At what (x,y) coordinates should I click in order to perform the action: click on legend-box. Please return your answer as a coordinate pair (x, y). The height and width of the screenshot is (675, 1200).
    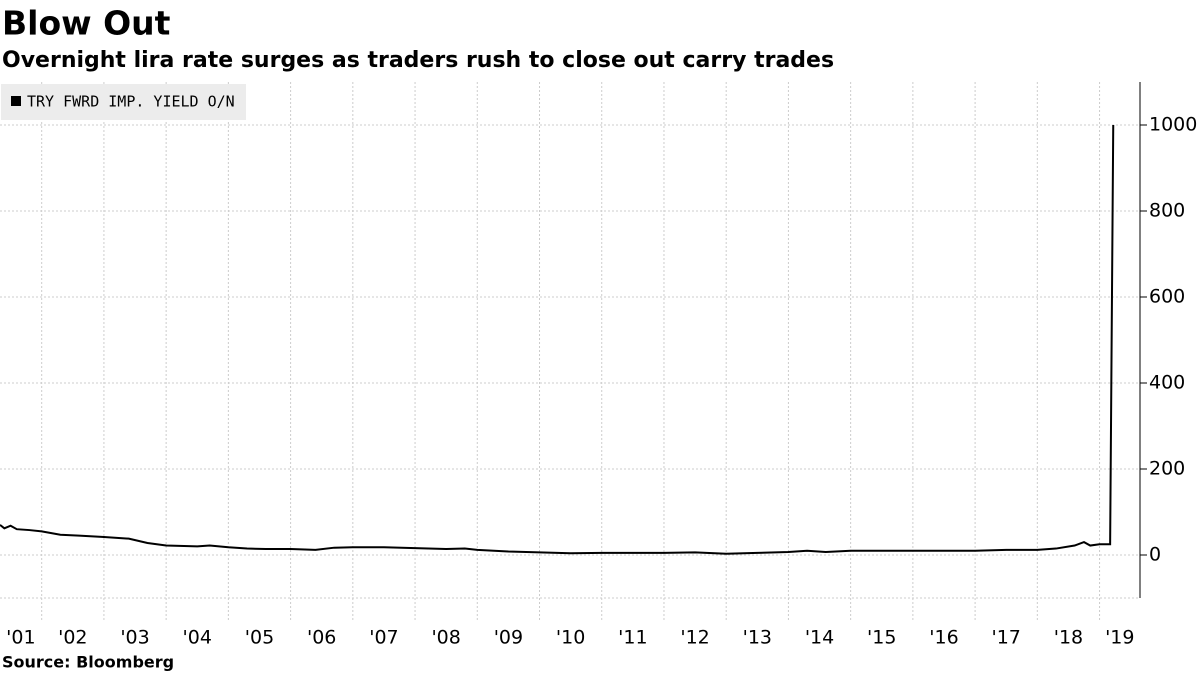
    Looking at the image, I should click on (123, 102).